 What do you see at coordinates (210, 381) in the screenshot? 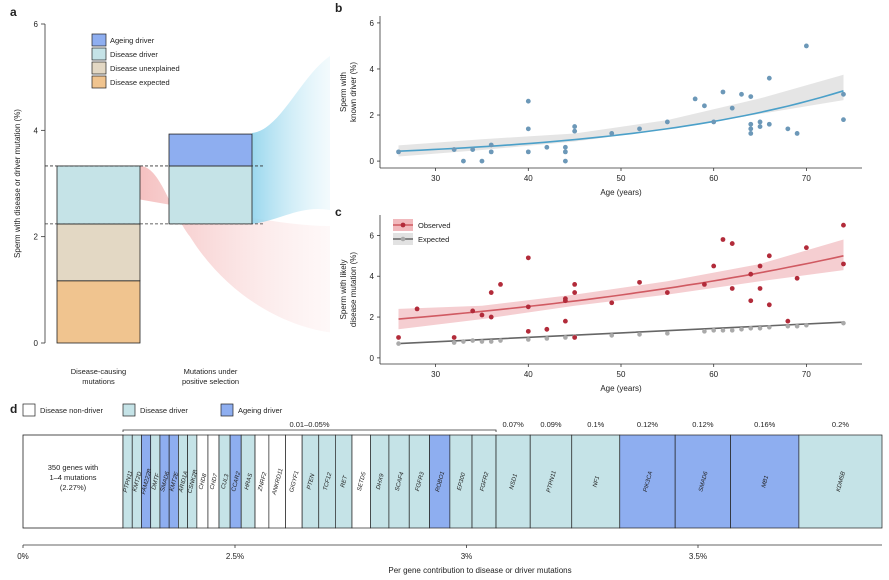
I see `a-category-label: positive selection` at bounding box center [210, 381].